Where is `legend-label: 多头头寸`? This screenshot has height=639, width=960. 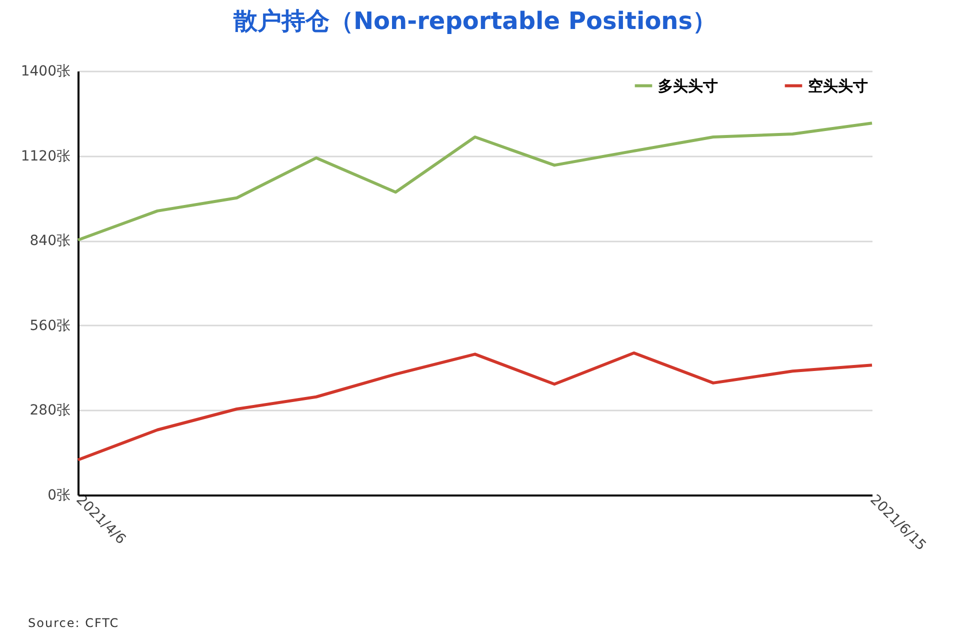
legend-label: 多头头寸 is located at coordinates (688, 85).